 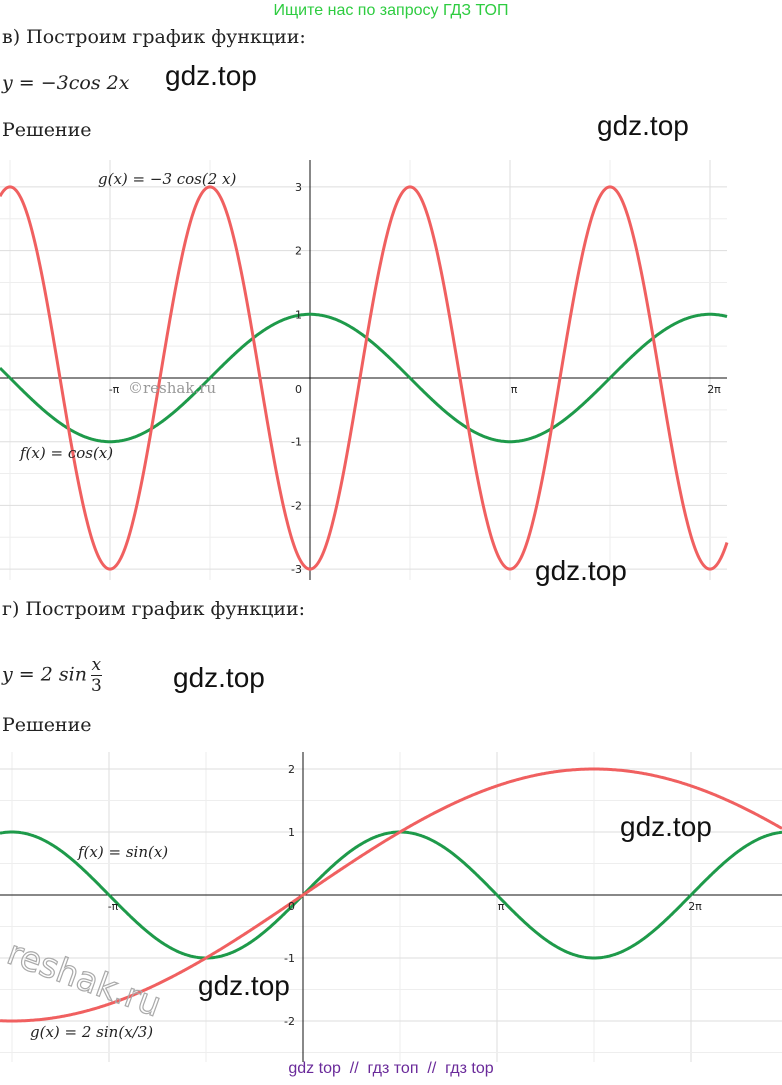 I want to click on function-label: g(x) = 2 sin(x/3), so click(x=91, y=1032).